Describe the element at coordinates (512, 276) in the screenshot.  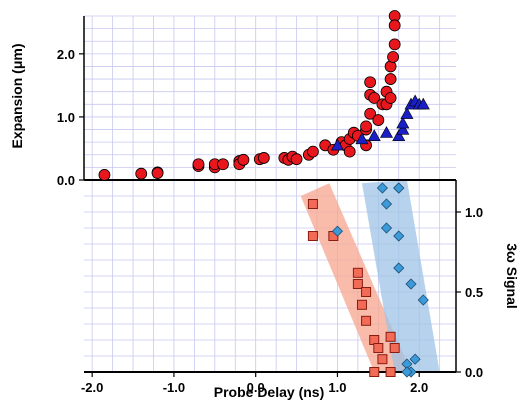
I see `y-axis-label-bottom: 3ω Signal` at that location.